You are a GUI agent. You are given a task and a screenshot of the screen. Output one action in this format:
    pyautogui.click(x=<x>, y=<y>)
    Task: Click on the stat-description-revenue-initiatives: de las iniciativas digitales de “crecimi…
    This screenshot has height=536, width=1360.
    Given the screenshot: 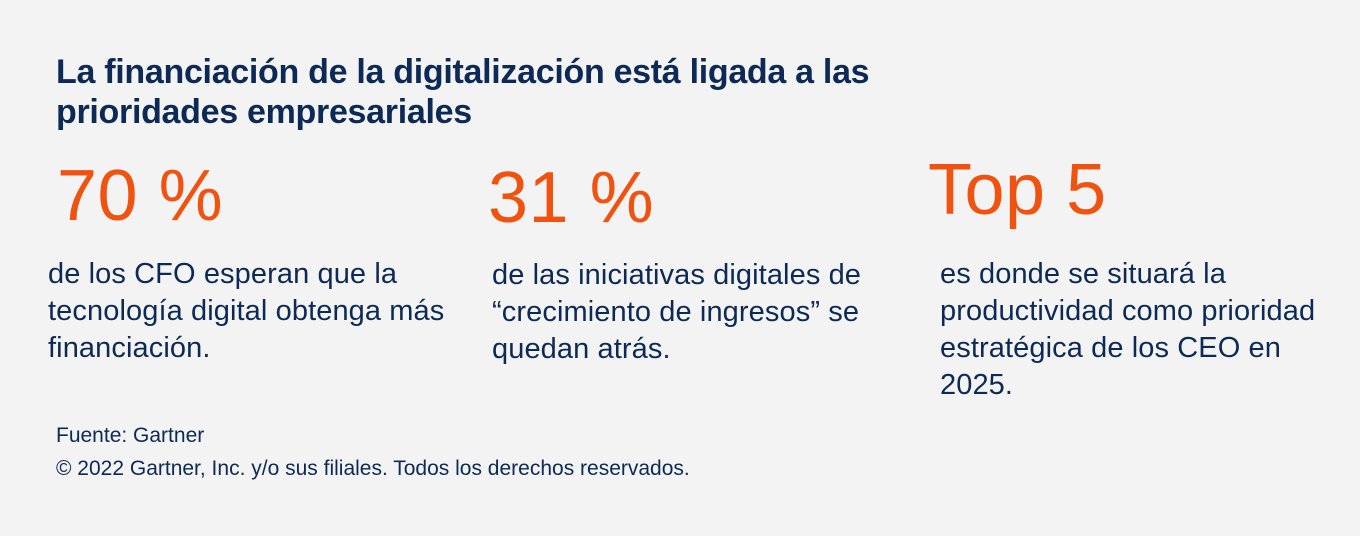 What is the action you would take?
    pyautogui.click(x=707, y=312)
    